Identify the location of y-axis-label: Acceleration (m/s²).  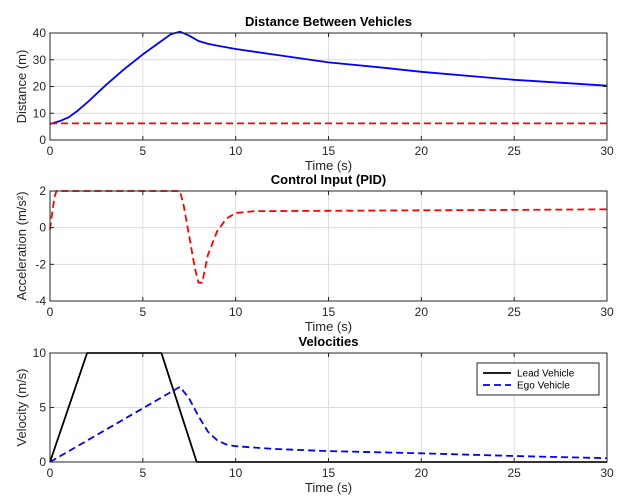
(21, 245).